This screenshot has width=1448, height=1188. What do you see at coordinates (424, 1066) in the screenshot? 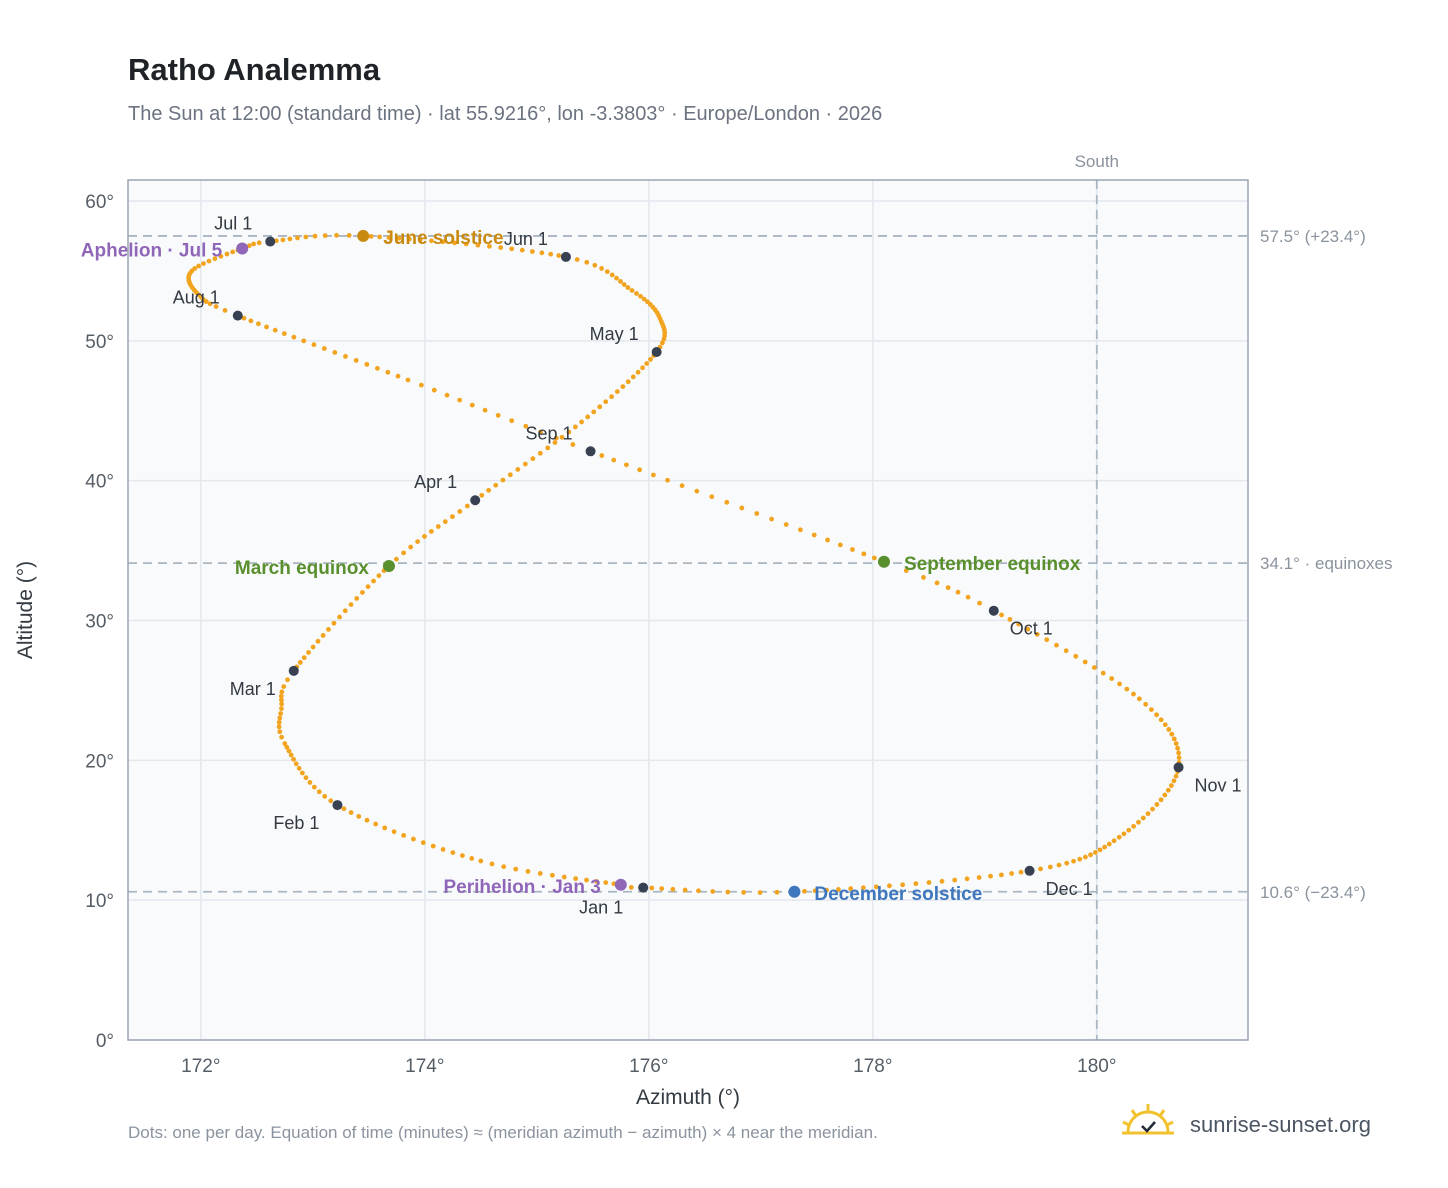
I see `x-tick-label: 174°` at bounding box center [424, 1066].